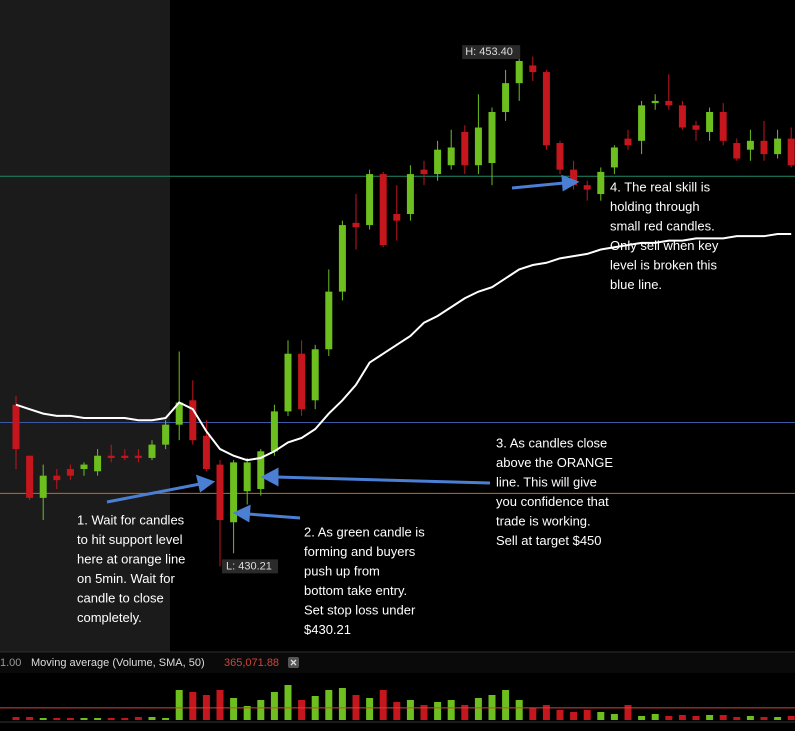  Describe the element at coordinates (491, 52) in the screenshot. I see `high-label-box` at that location.